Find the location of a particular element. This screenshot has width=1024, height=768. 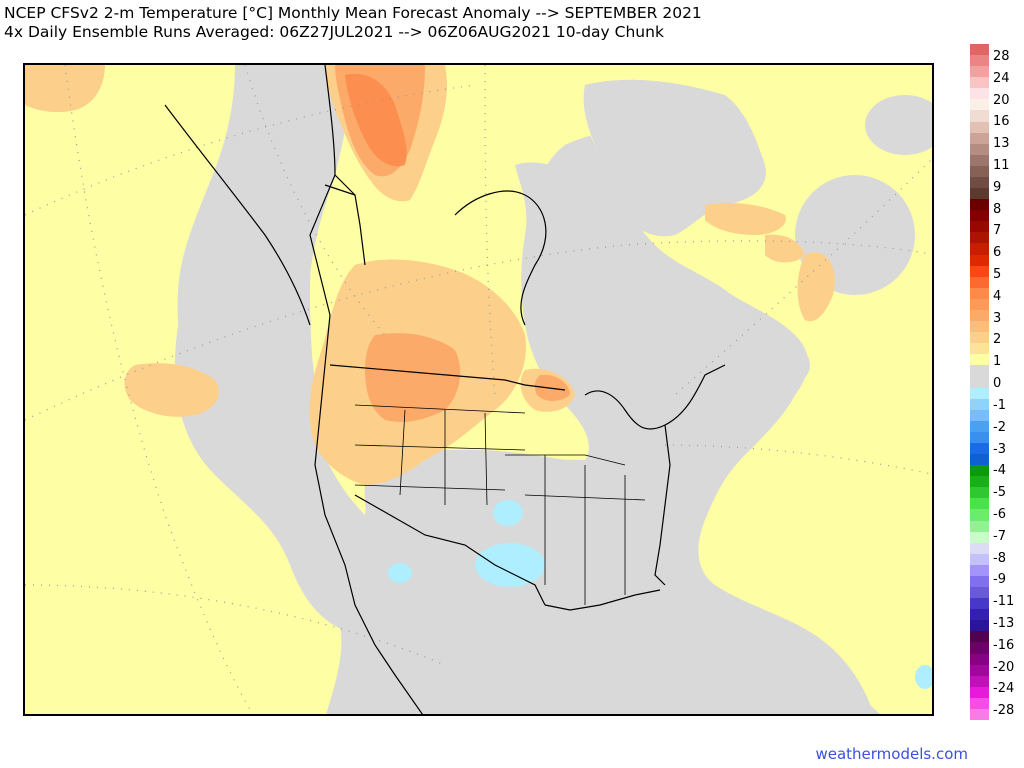

legend-label: -6 is located at coordinates (999, 514).